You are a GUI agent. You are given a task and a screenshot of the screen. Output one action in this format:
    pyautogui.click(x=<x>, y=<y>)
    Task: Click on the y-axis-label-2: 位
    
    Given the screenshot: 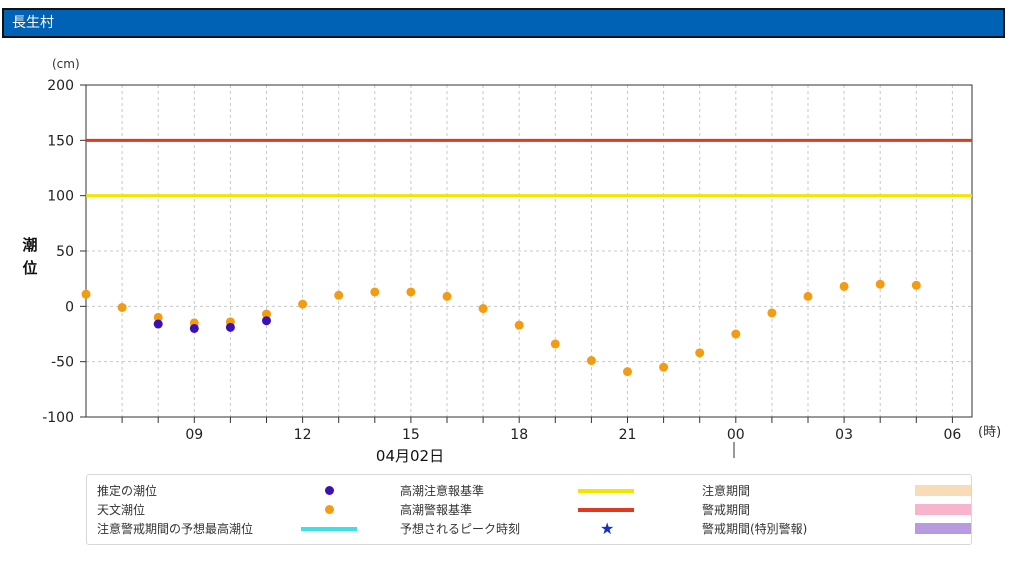 What is the action you would take?
    pyautogui.click(x=29, y=268)
    